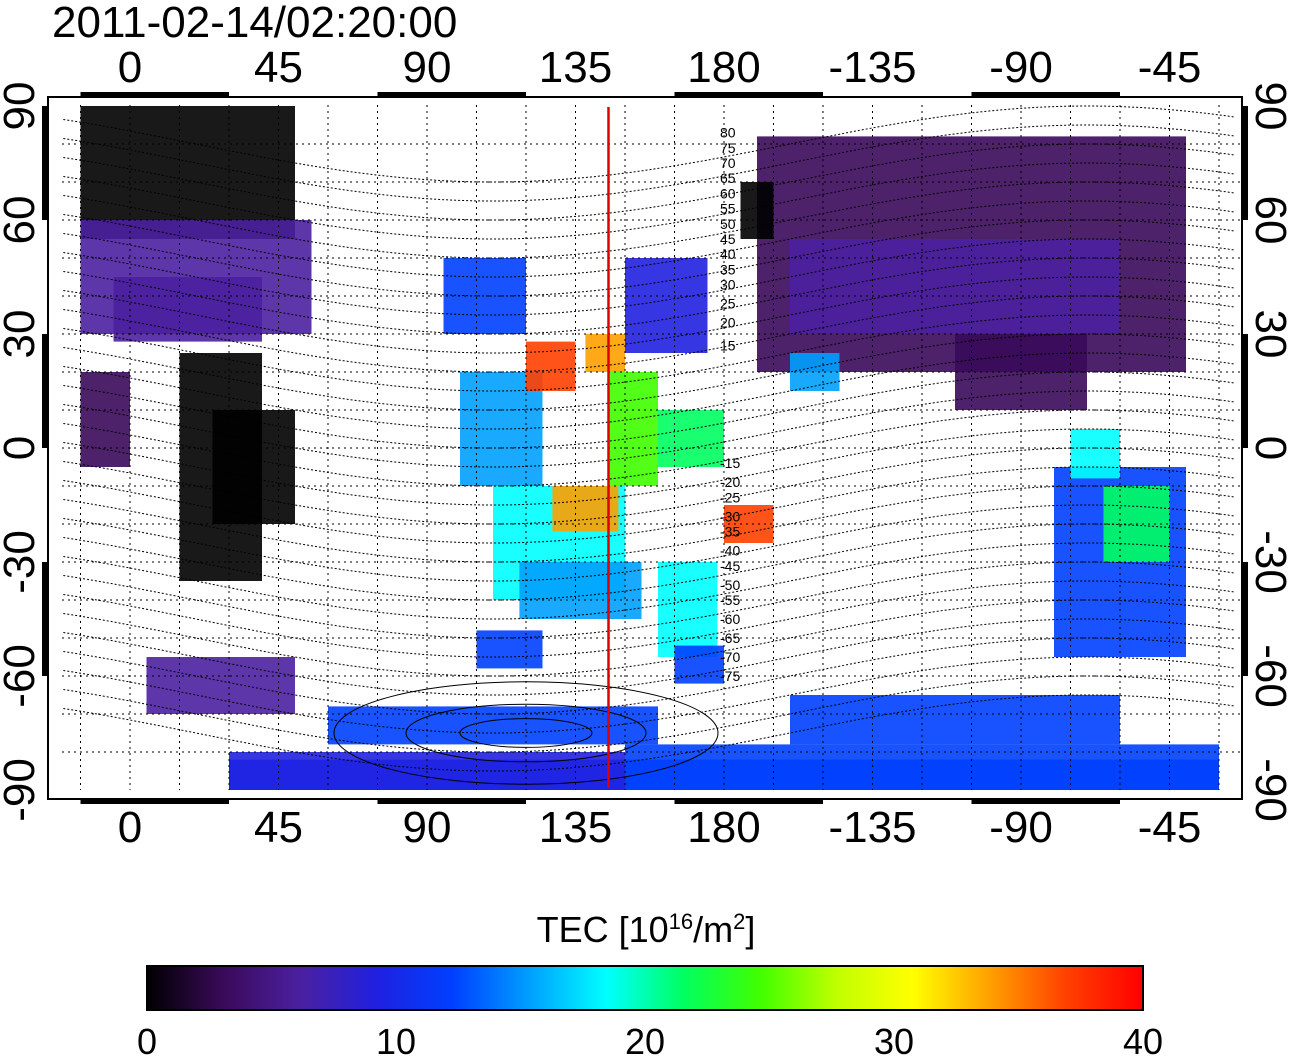  I want to click on lat-tick-left: -90, so click(22, 790).